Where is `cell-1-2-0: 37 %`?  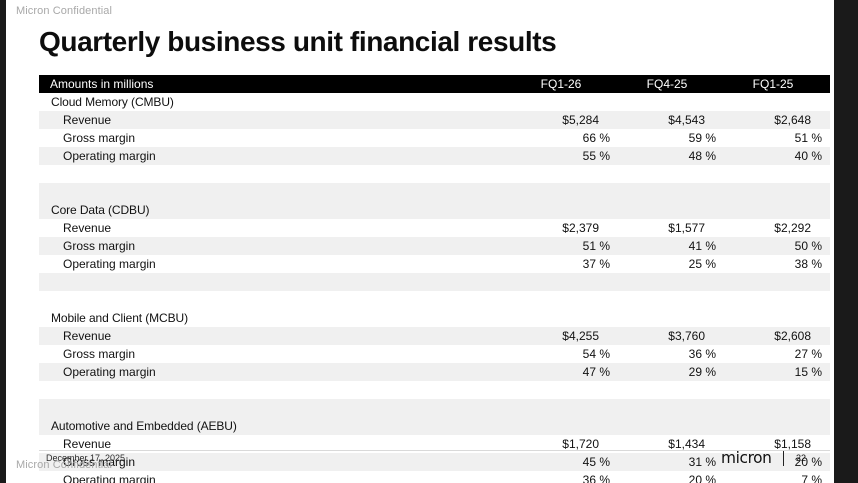 cell-1-2-0: 37 % is located at coordinates (565, 264).